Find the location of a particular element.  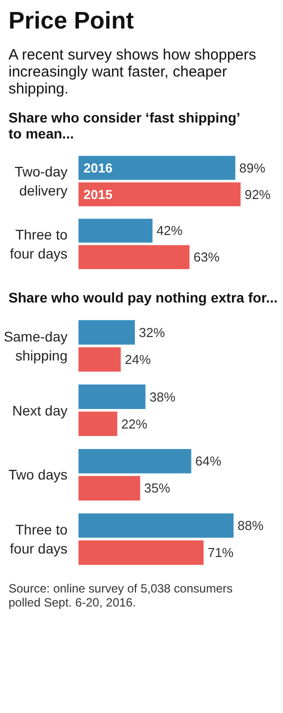

data-label: 88% is located at coordinates (251, 526).